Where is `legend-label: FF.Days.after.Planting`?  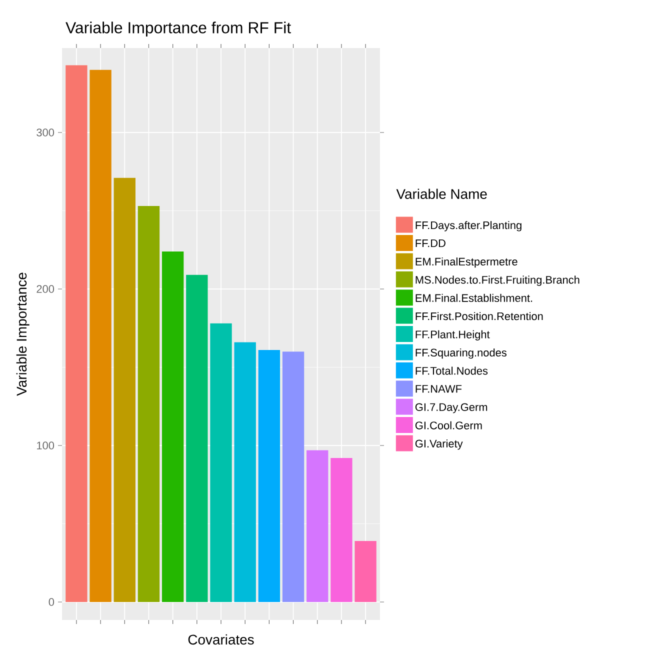 legend-label: FF.Days.after.Planting is located at coordinates (469, 226).